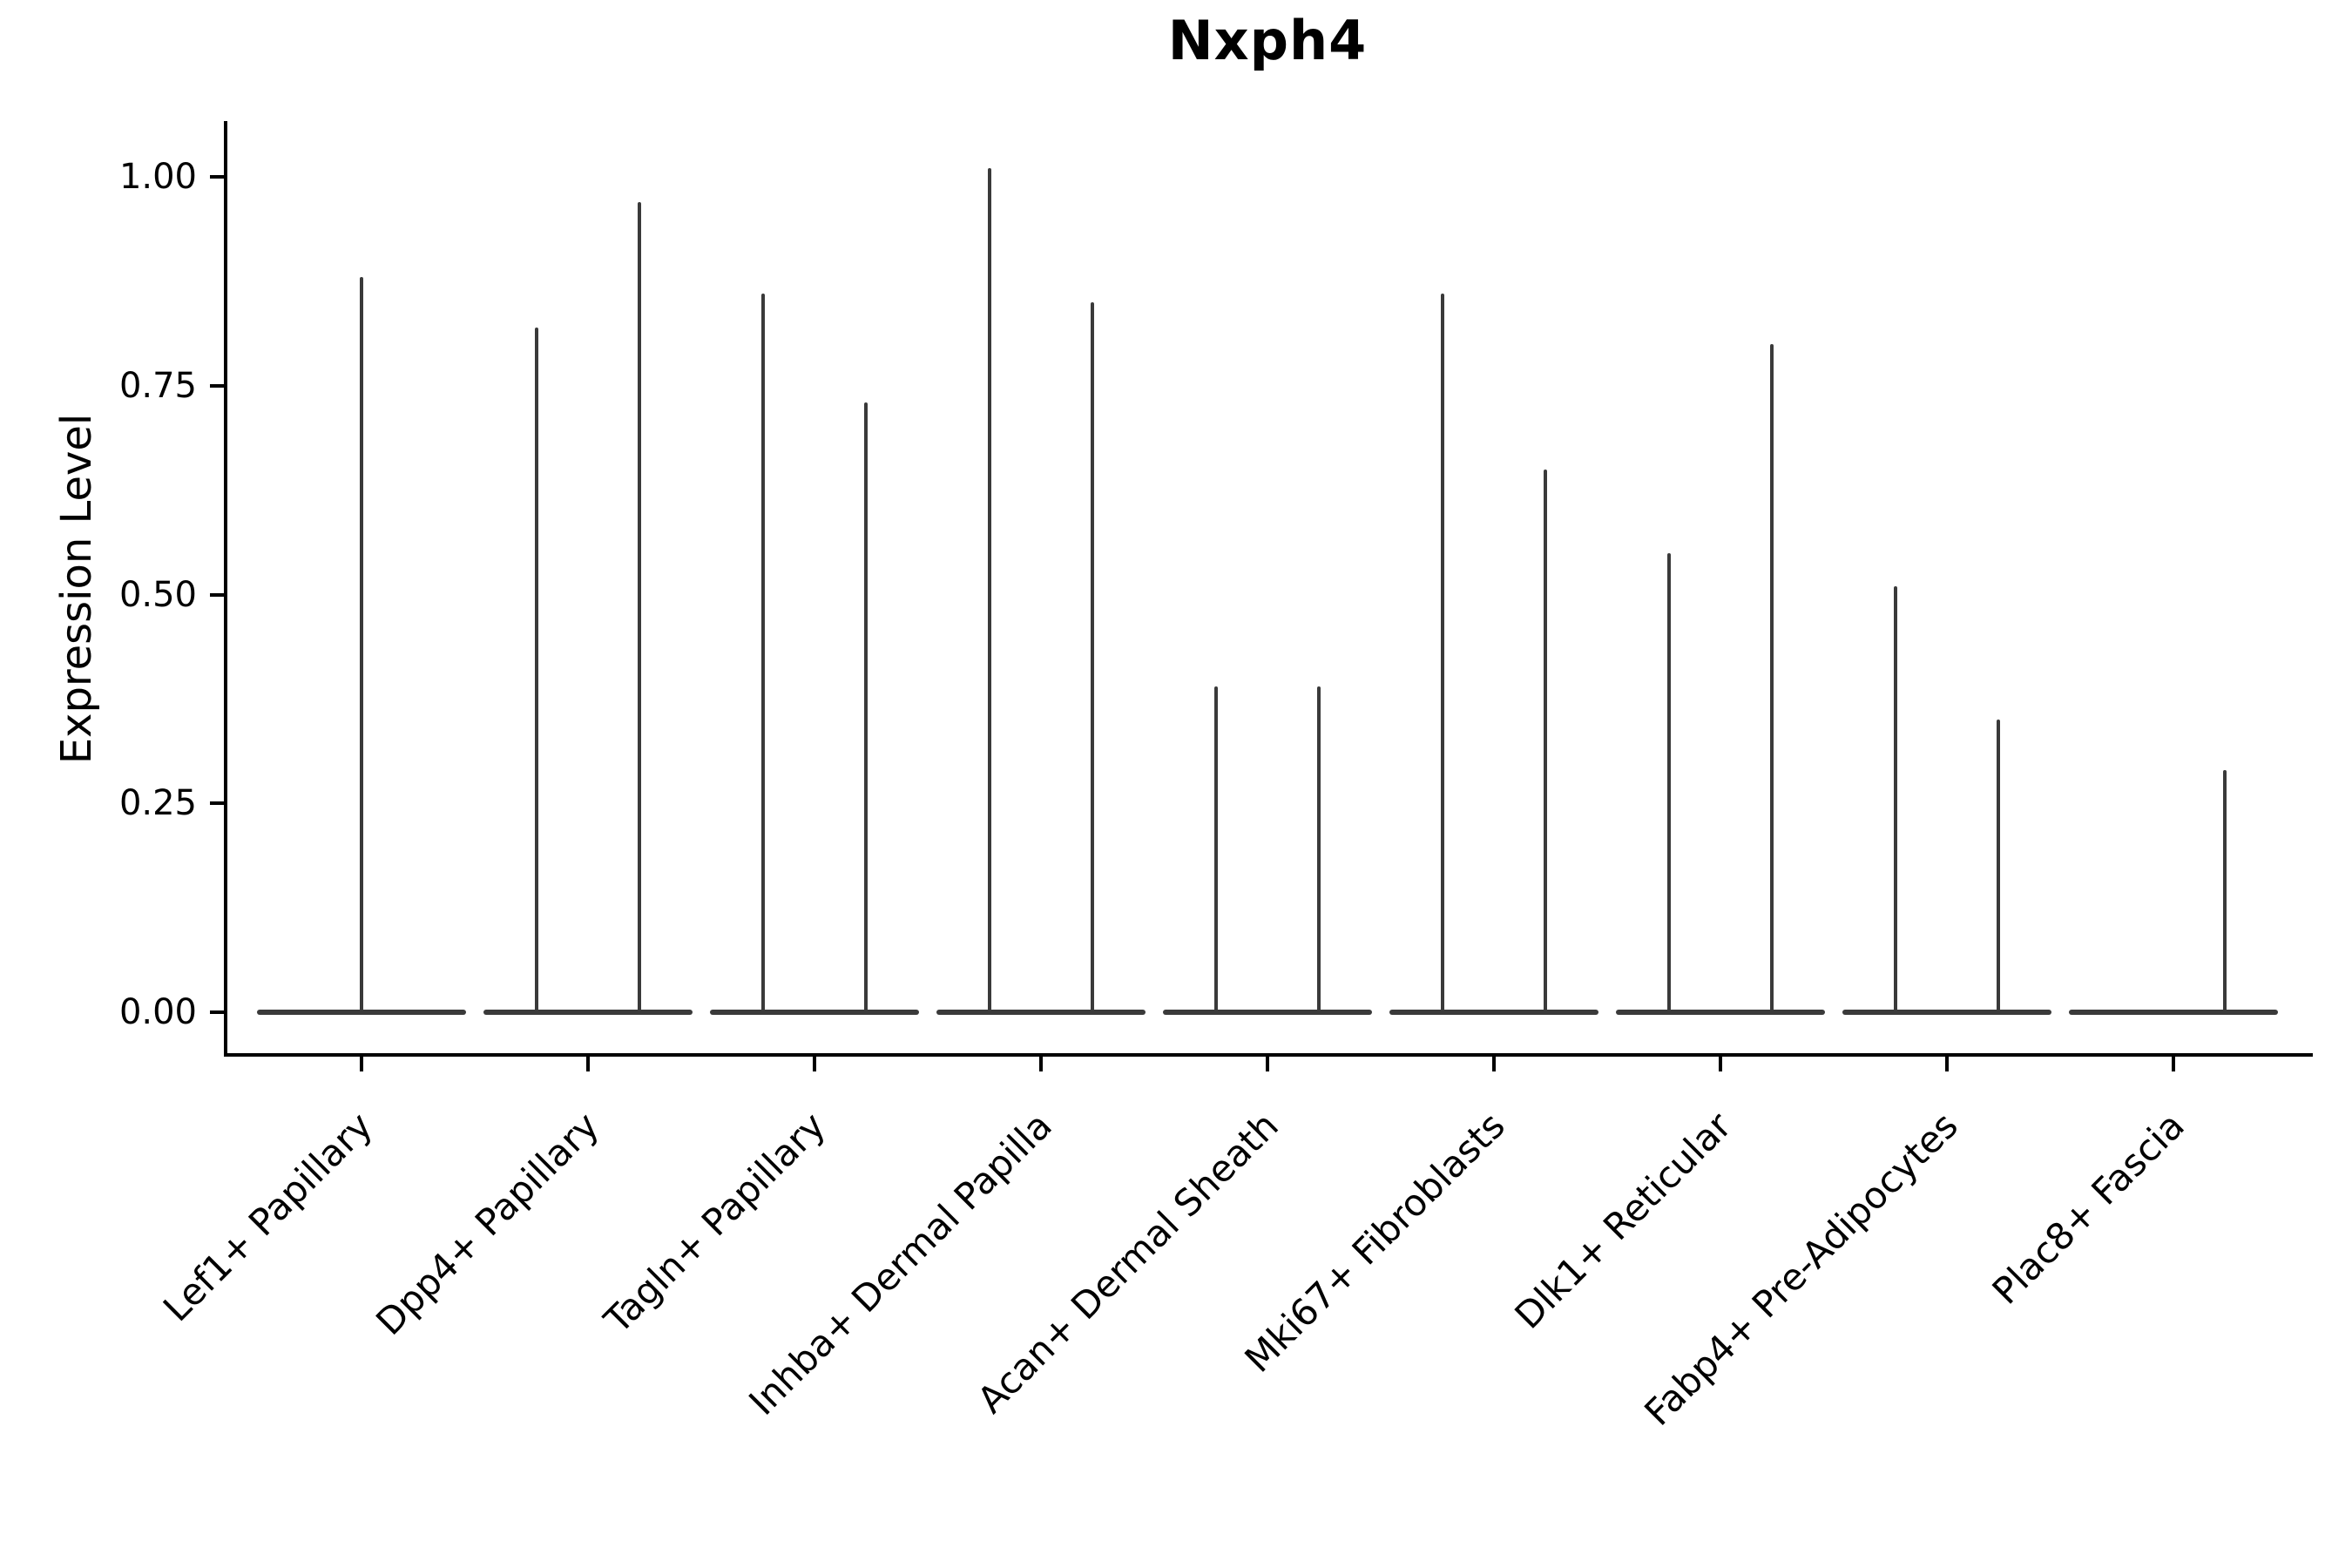  I want to click on violin-spike-5-left, so click(1442, 653).